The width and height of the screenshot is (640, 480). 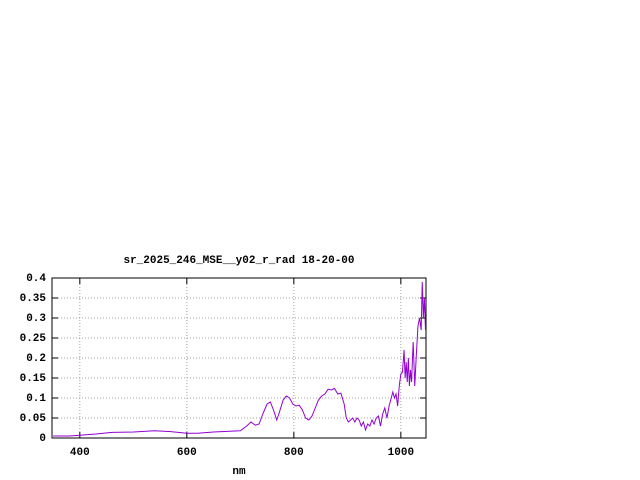 I want to click on x-axis-label: nm, so click(x=239, y=472).